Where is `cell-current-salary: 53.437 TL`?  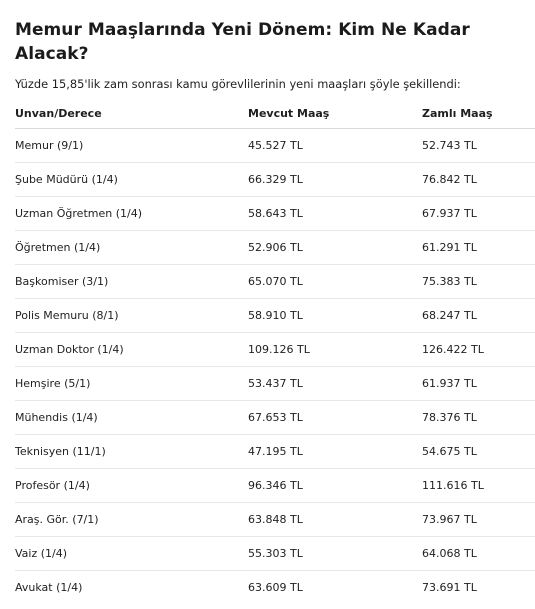
cell-current-salary: 53.437 TL is located at coordinates (335, 383).